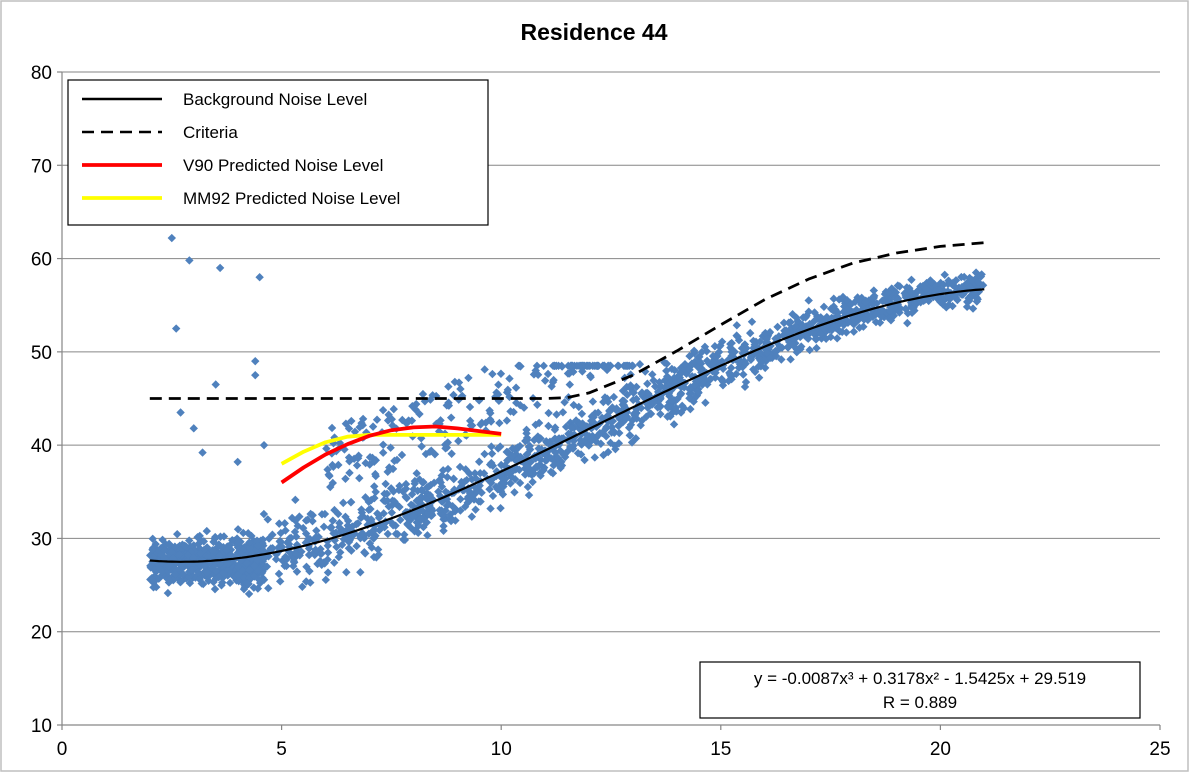  What do you see at coordinates (940, 749) in the screenshot?
I see `x-tick-label: 20` at bounding box center [940, 749].